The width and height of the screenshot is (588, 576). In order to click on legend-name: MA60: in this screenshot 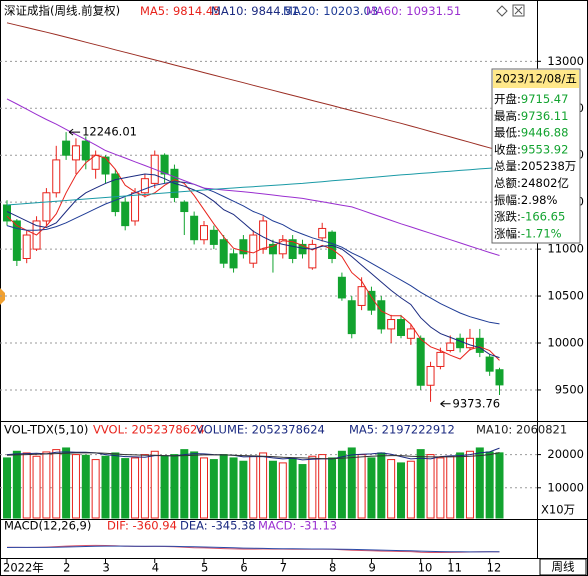, I will do `click(384, 11)`.